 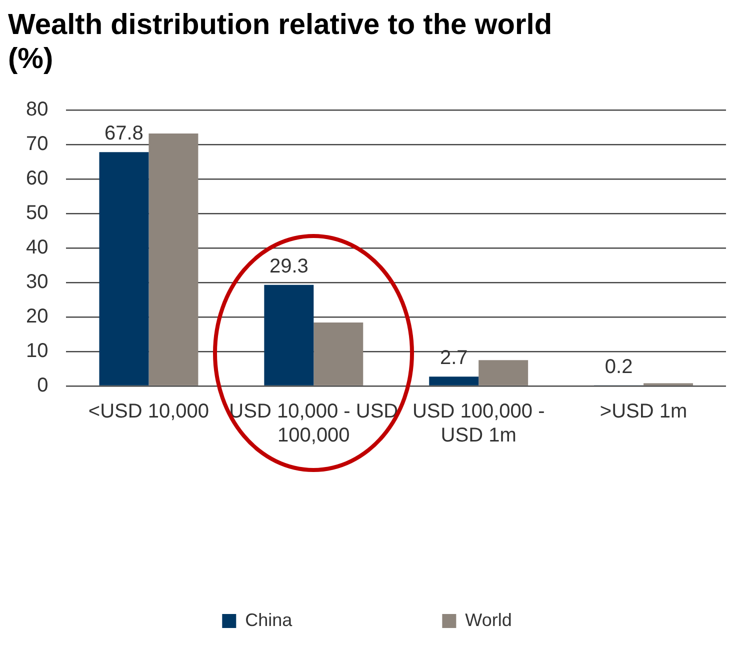 What do you see at coordinates (454, 358) in the screenshot?
I see `data-label: 2.7` at bounding box center [454, 358].